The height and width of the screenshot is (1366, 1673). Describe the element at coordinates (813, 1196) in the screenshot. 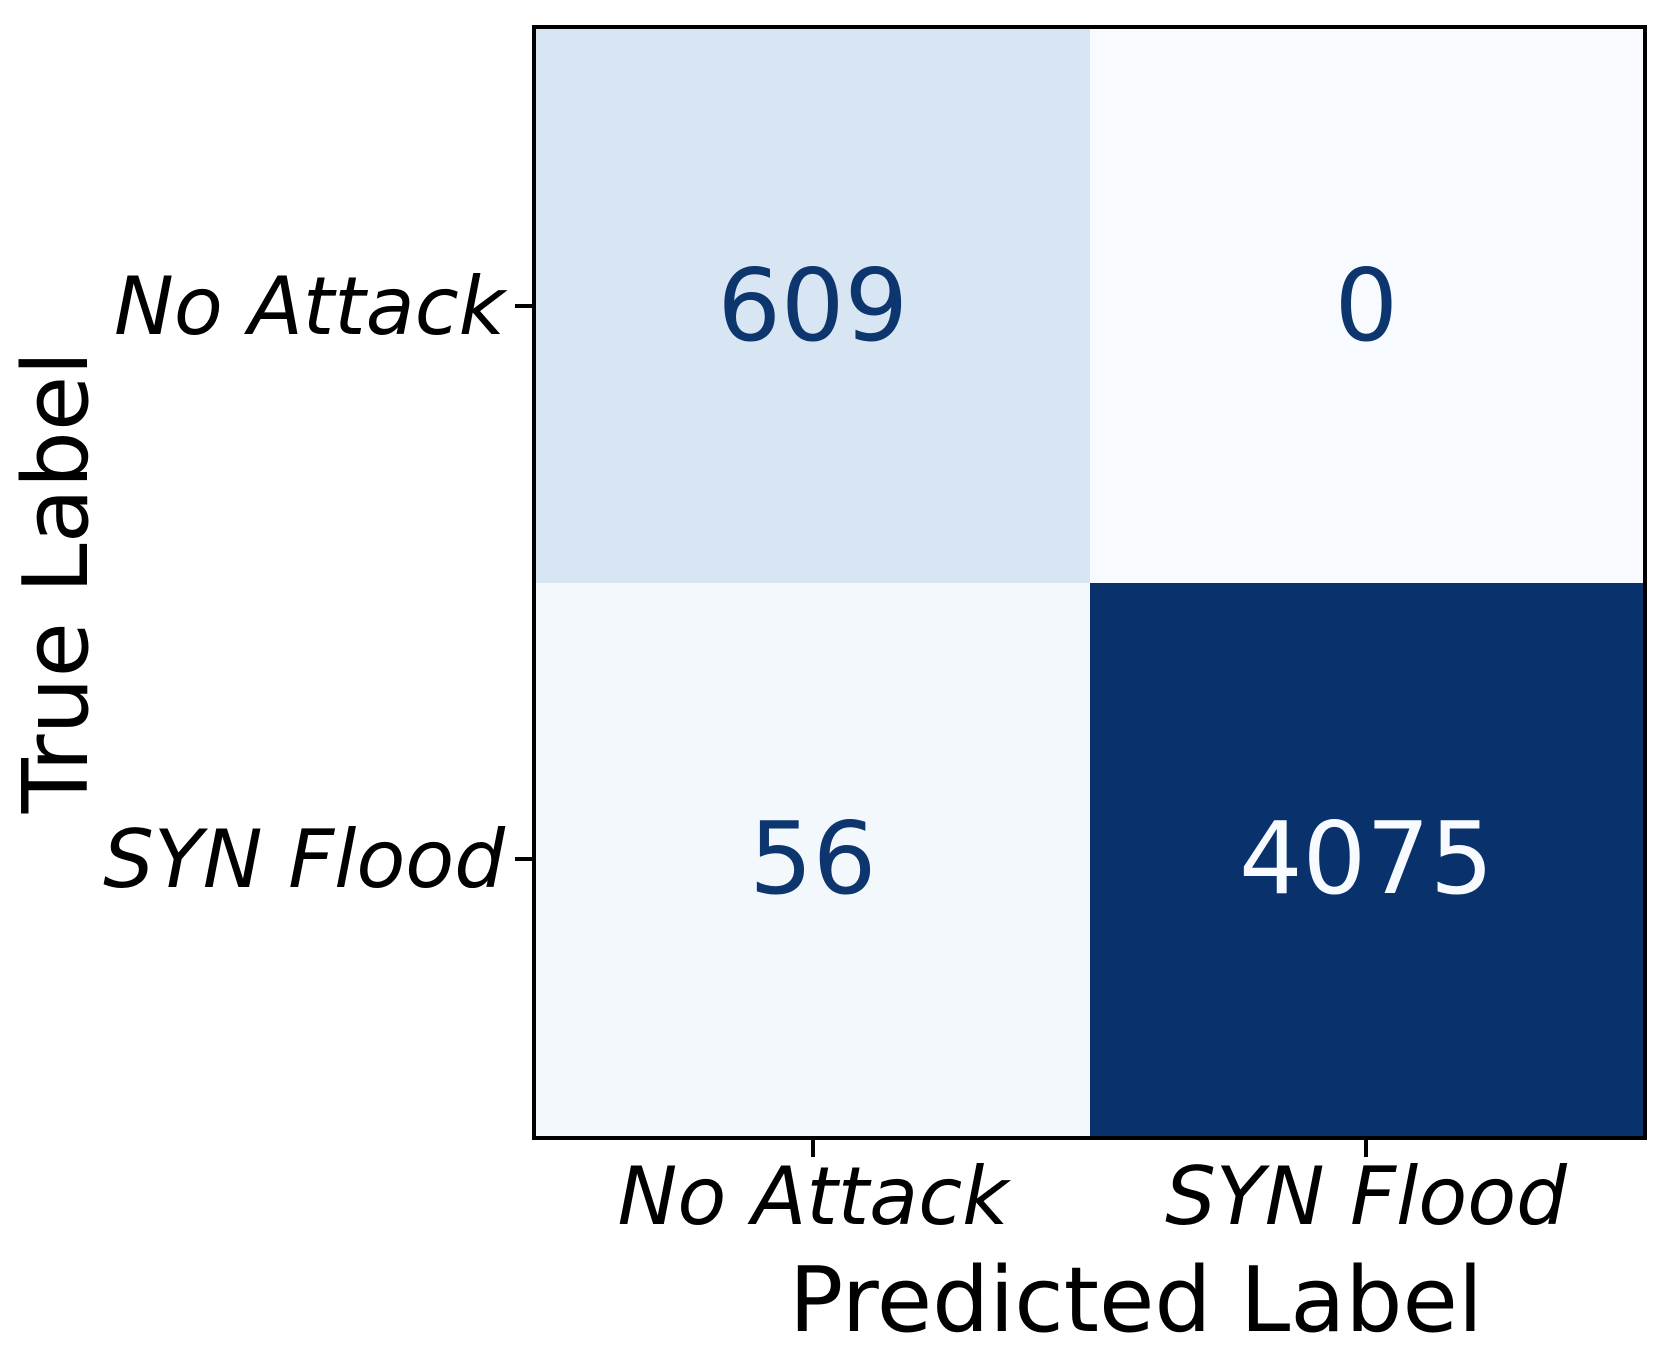

I see `x-tick-label-no-attack: No Attack` at that location.